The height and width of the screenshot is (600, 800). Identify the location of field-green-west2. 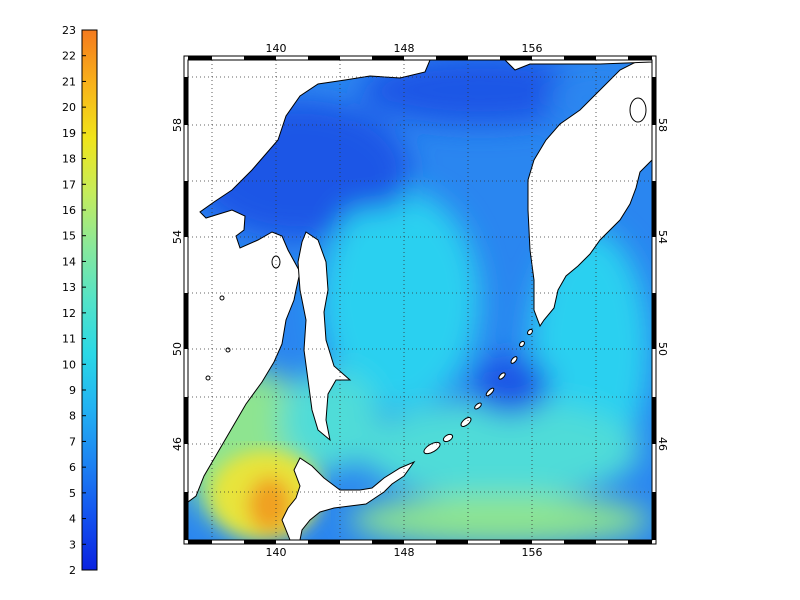
(330, 420).